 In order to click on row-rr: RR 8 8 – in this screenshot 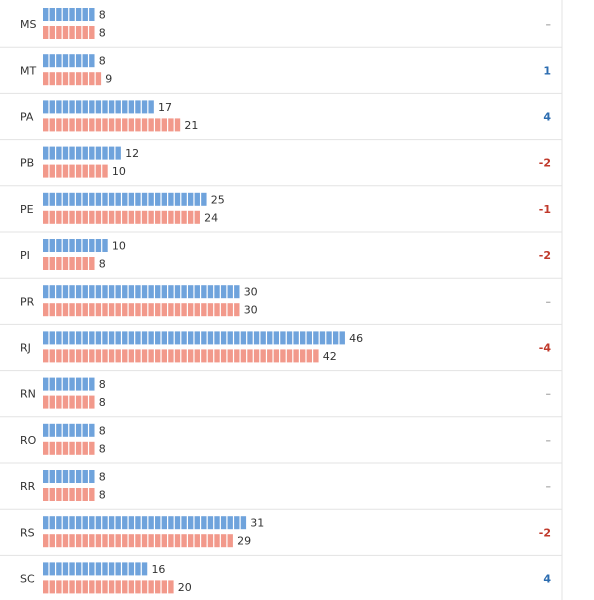, I will do `click(281, 490)`.